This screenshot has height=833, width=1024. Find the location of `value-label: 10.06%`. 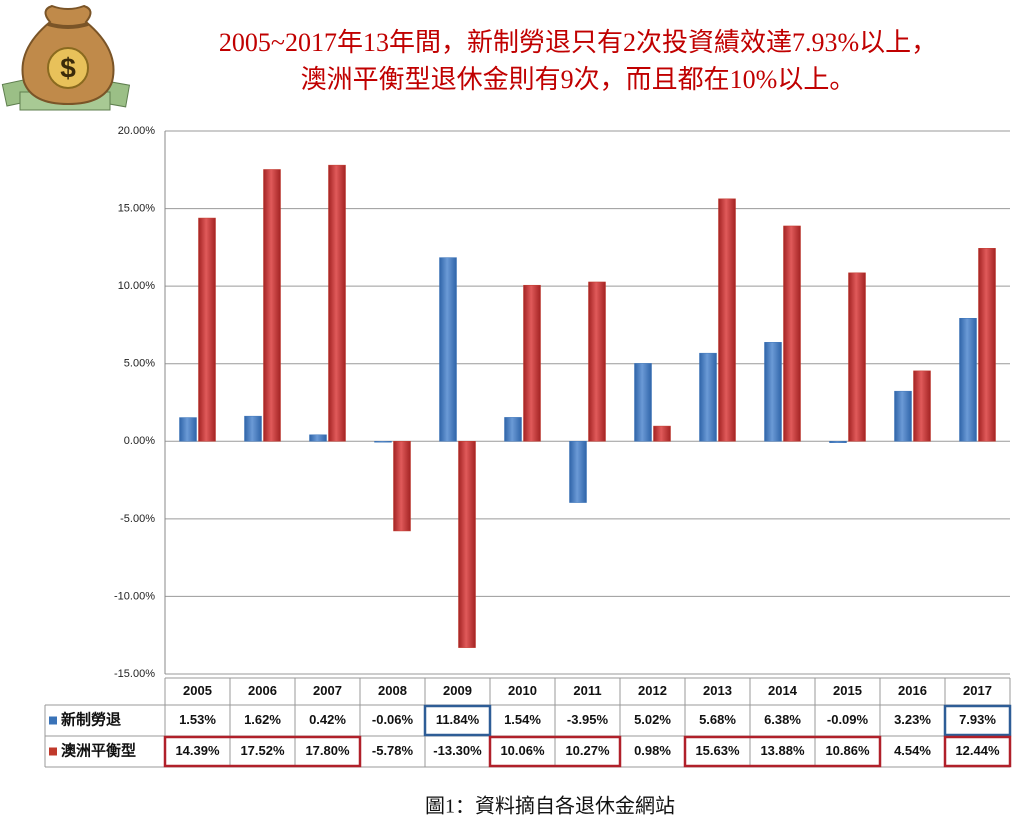

value-label: 10.06% is located at coordinates (522, 750).